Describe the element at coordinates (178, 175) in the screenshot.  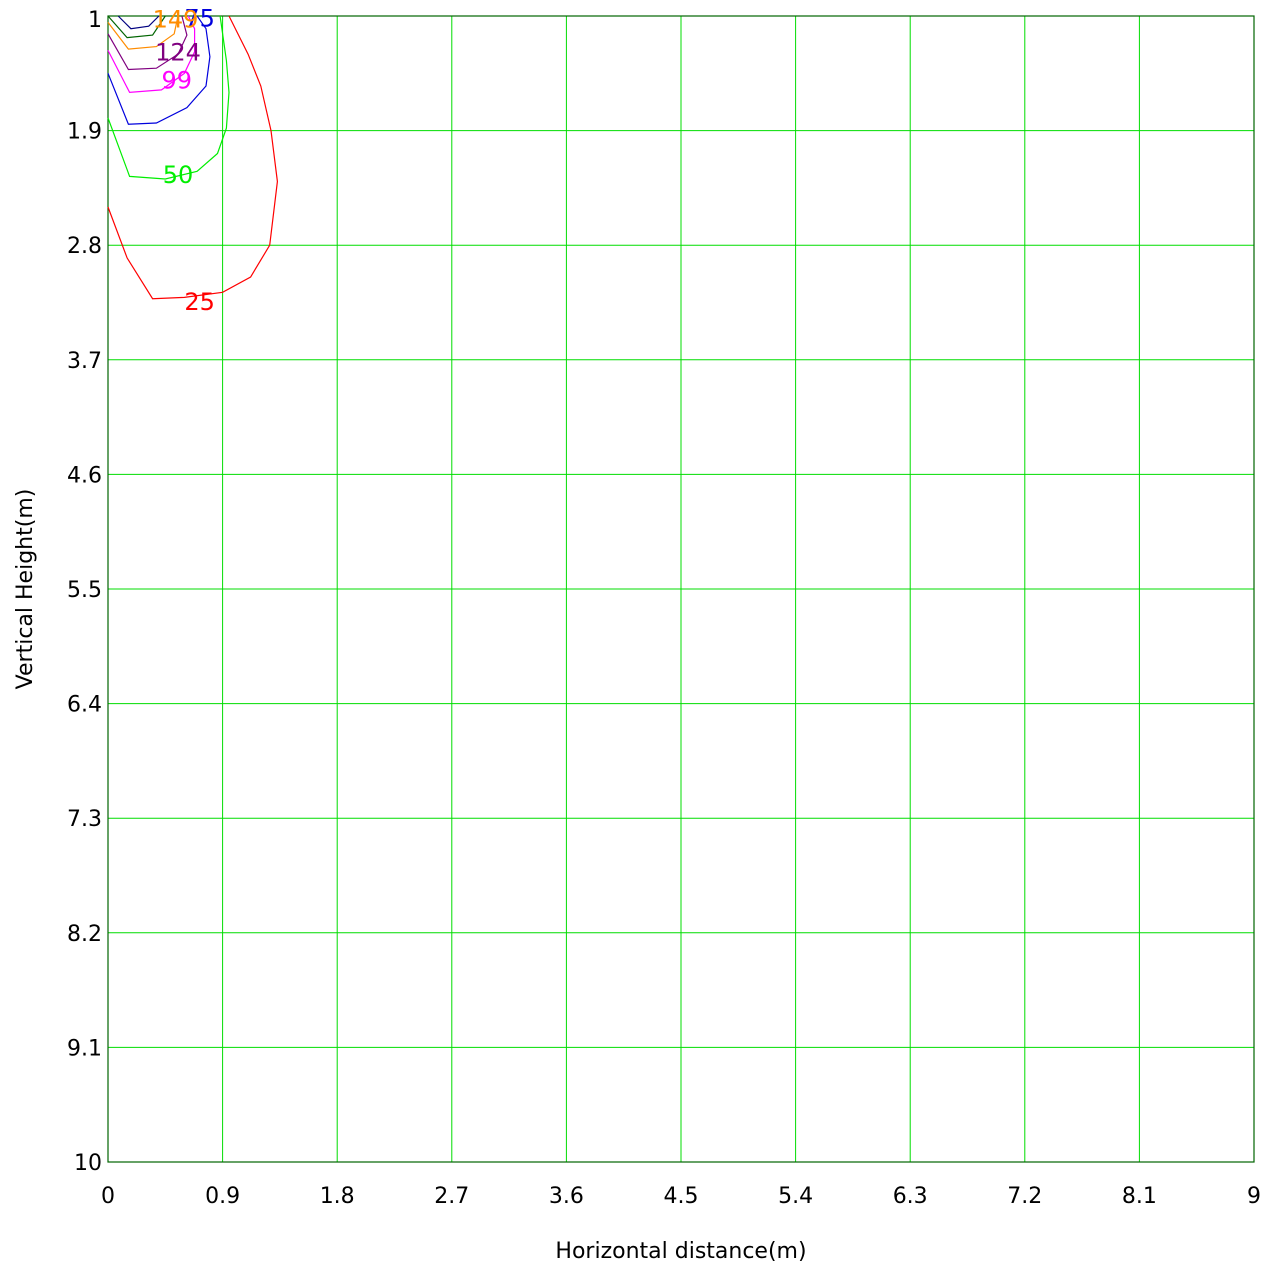
I see `contour-label: 50` at that location.